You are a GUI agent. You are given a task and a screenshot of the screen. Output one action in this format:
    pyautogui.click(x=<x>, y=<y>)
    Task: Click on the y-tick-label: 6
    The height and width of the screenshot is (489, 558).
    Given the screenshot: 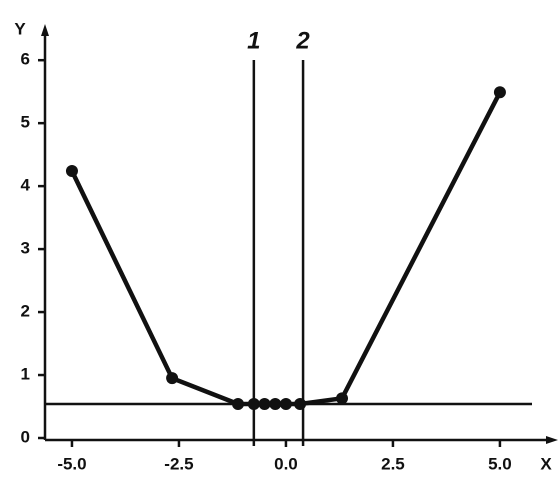 What is the action you would take?
    pyautogui.click(x=25, y=59)
    